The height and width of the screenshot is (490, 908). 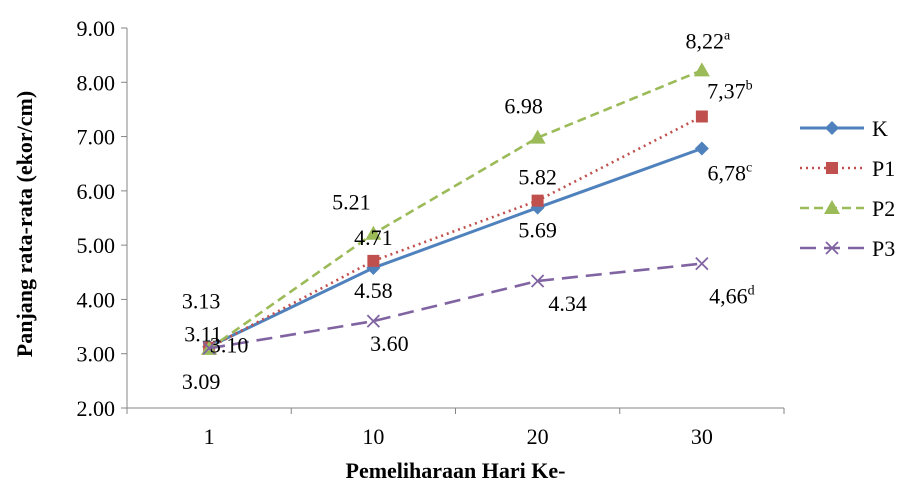 I want to click on x-tick-label: 30, so click(x=702, y=436).